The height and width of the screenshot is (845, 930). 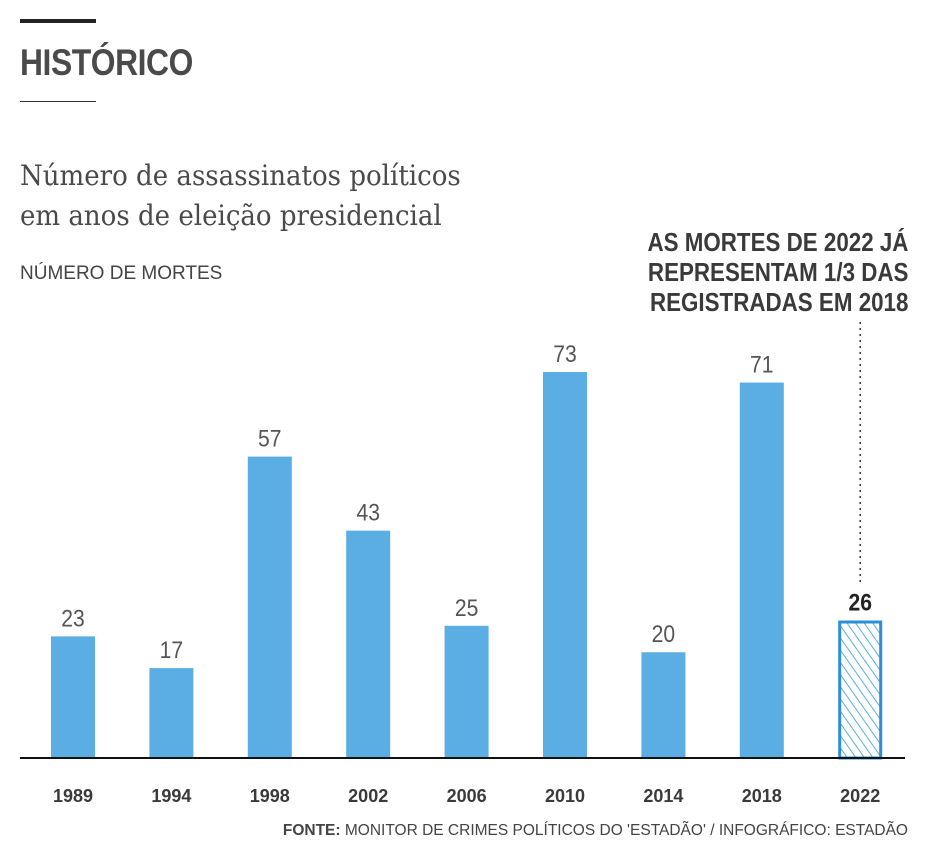 What do you see at coordinates (663, 705) in the screenshot?
I see `bar-2014` at bounding box center [663, 705].